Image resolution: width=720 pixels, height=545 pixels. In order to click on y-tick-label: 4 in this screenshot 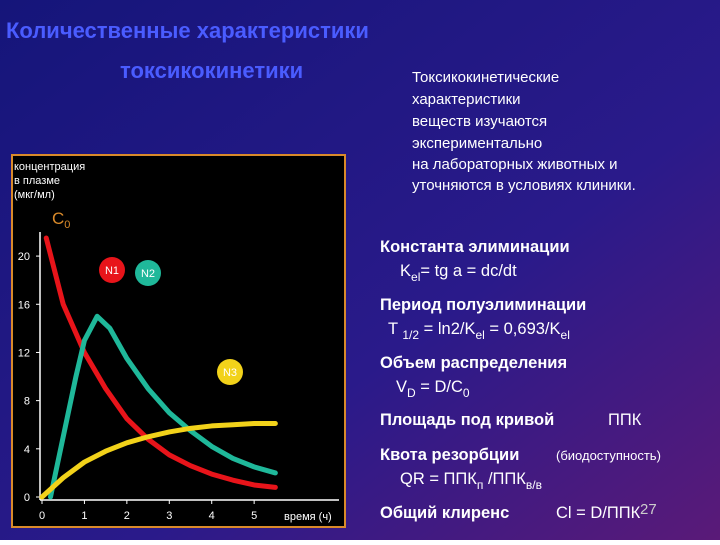, I will do `click(27, 450)`.